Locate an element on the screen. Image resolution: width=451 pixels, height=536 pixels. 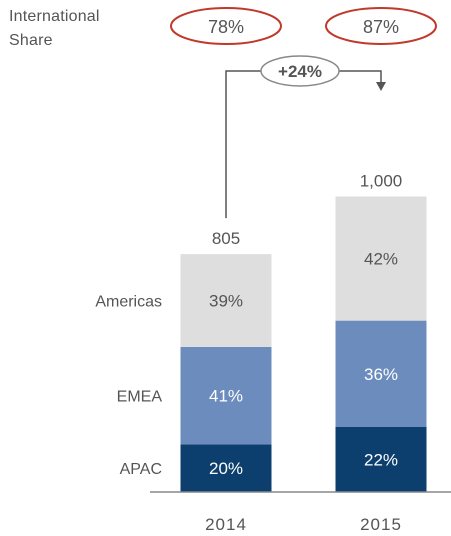
bar-segment-americas-2015 is located at coordinates (381, 258).